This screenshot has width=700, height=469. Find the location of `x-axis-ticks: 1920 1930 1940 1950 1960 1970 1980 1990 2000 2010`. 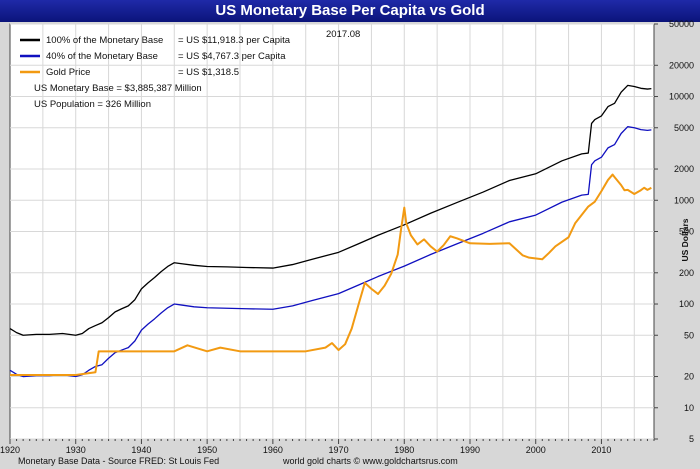

x-axis-ticks: 1920 1930 1940 1950 1960 1970 1980 1990 2000 2010 is located at coordinates (327, 447).